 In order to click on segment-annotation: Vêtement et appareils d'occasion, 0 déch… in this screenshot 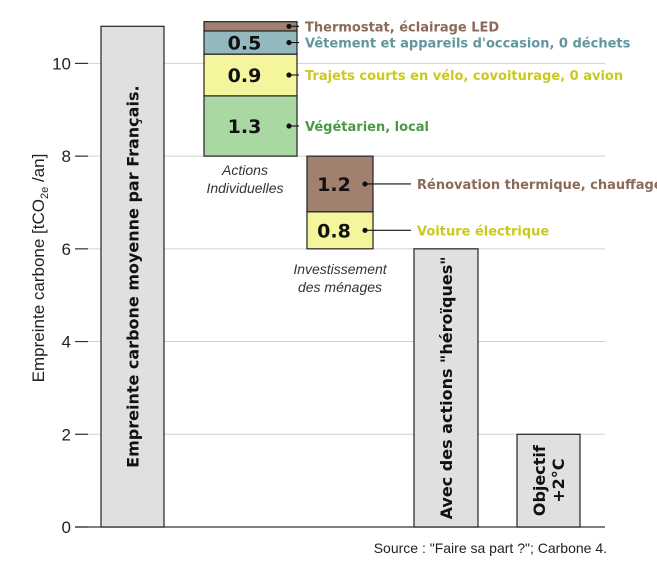, I will do `click(468, 44)`.